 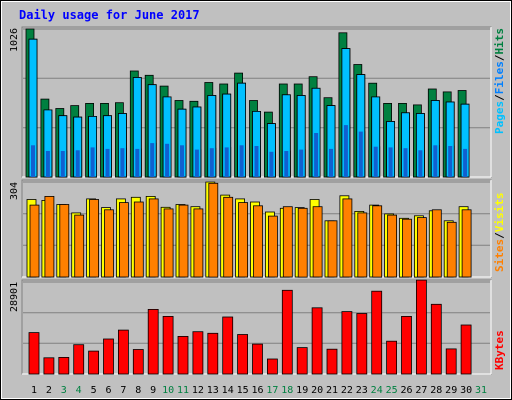 I want to click on day-label-14: 14, so click(x=228, y=390).